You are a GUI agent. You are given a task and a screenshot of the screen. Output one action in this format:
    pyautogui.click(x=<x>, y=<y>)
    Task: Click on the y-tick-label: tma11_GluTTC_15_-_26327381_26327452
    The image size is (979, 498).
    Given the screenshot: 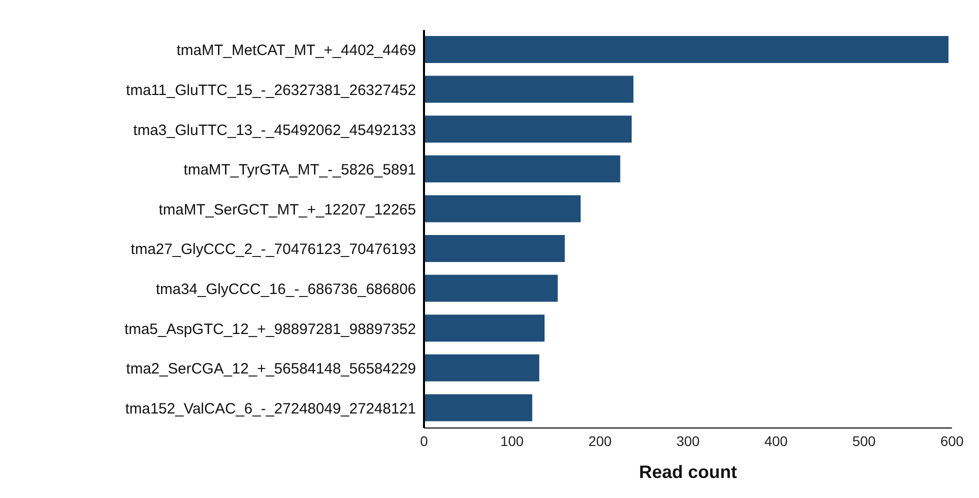 What is the action you would take?
    pyautogui.click(x=271, y=91)
    